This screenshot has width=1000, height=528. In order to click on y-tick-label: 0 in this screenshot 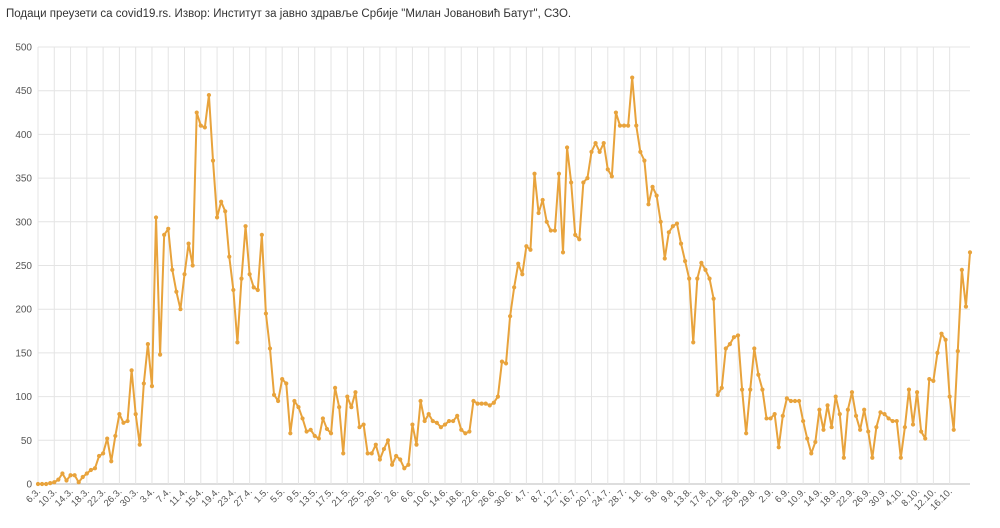, I will do `click(29, 485)`.